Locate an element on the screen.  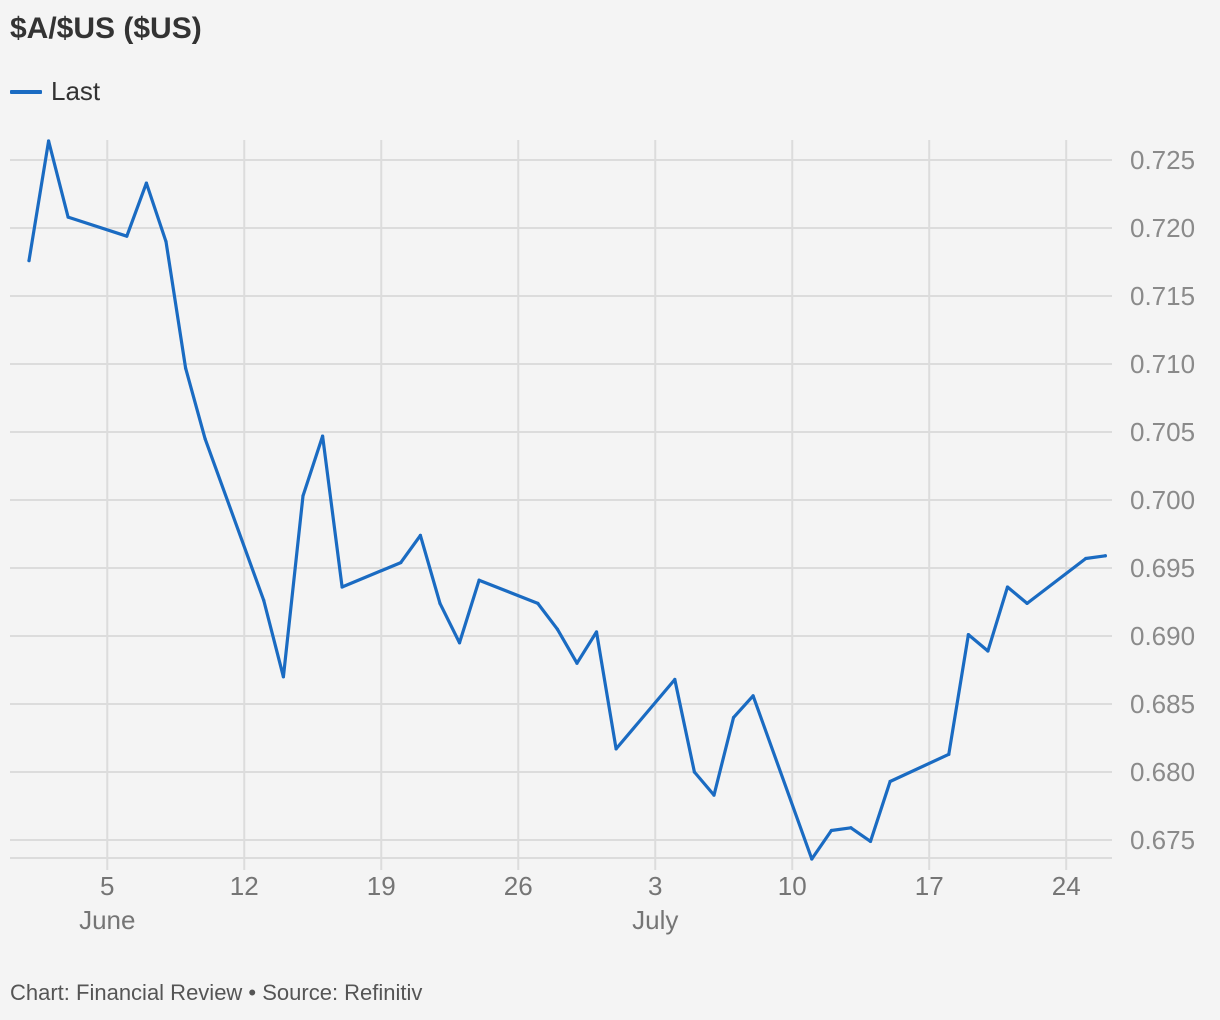
x-tick-label: 5 is located at coordinates (107, 886).